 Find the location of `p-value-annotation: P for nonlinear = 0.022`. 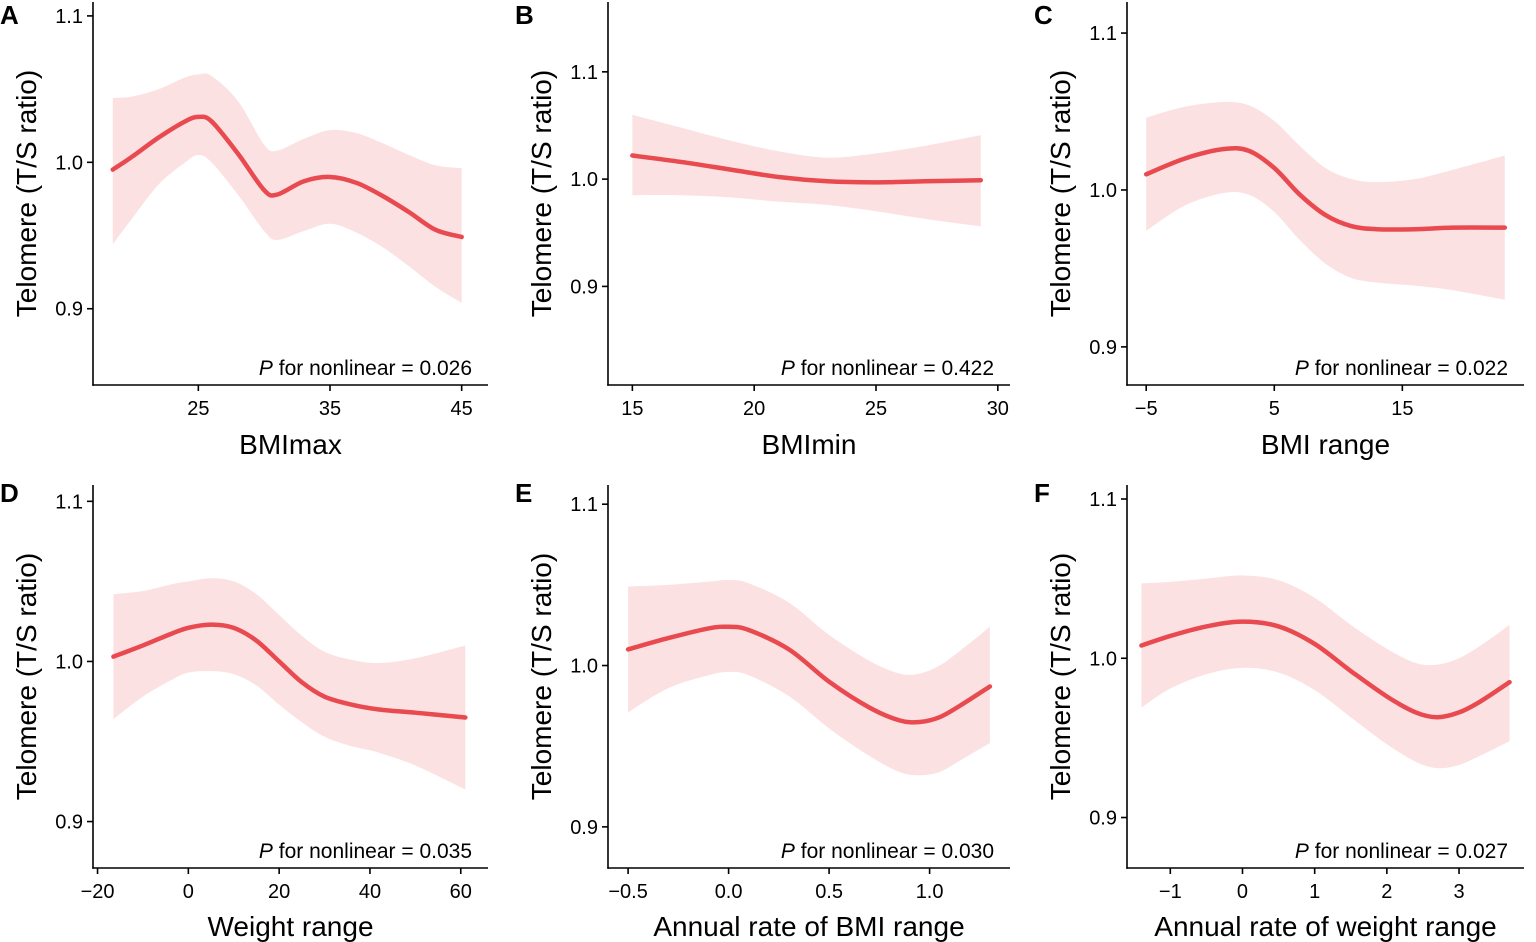

p-value-annotation: P for nonlinear = 0.022 is located at coordinates (1401, 368).